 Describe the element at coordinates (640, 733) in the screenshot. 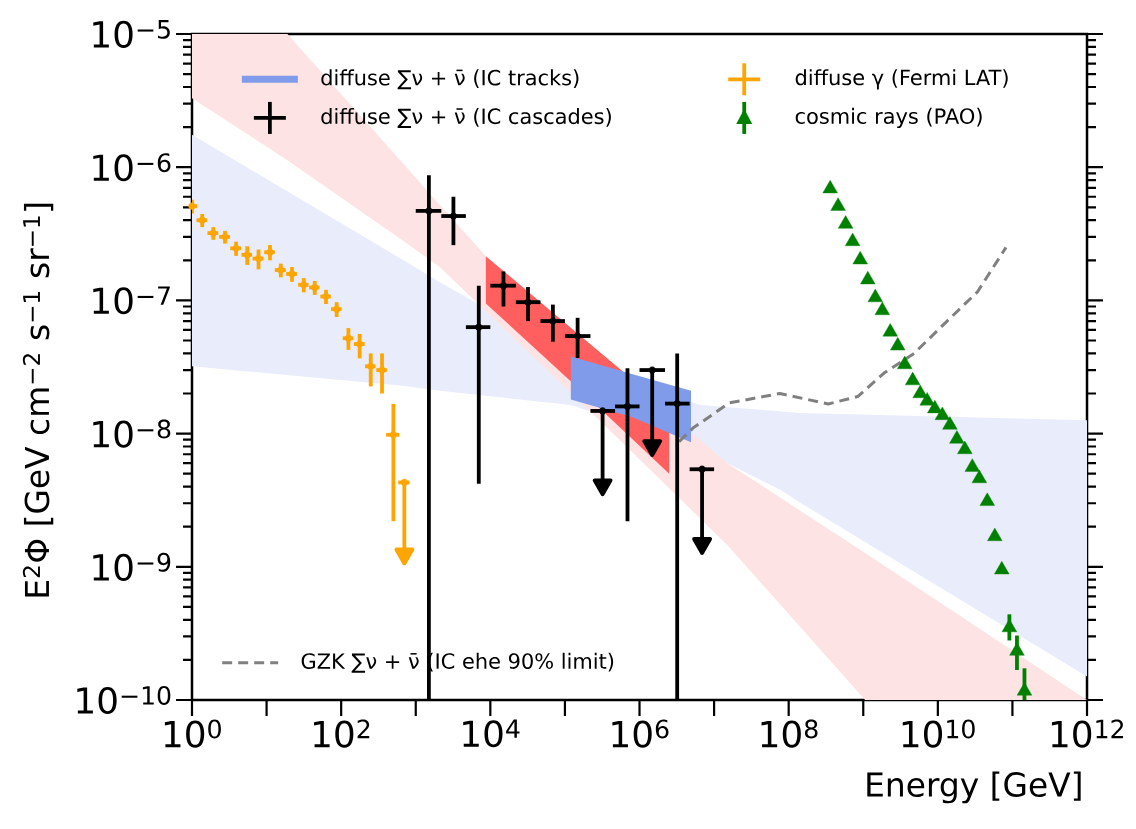

I see `x-tick-label: 10$^{6}$` at that location.